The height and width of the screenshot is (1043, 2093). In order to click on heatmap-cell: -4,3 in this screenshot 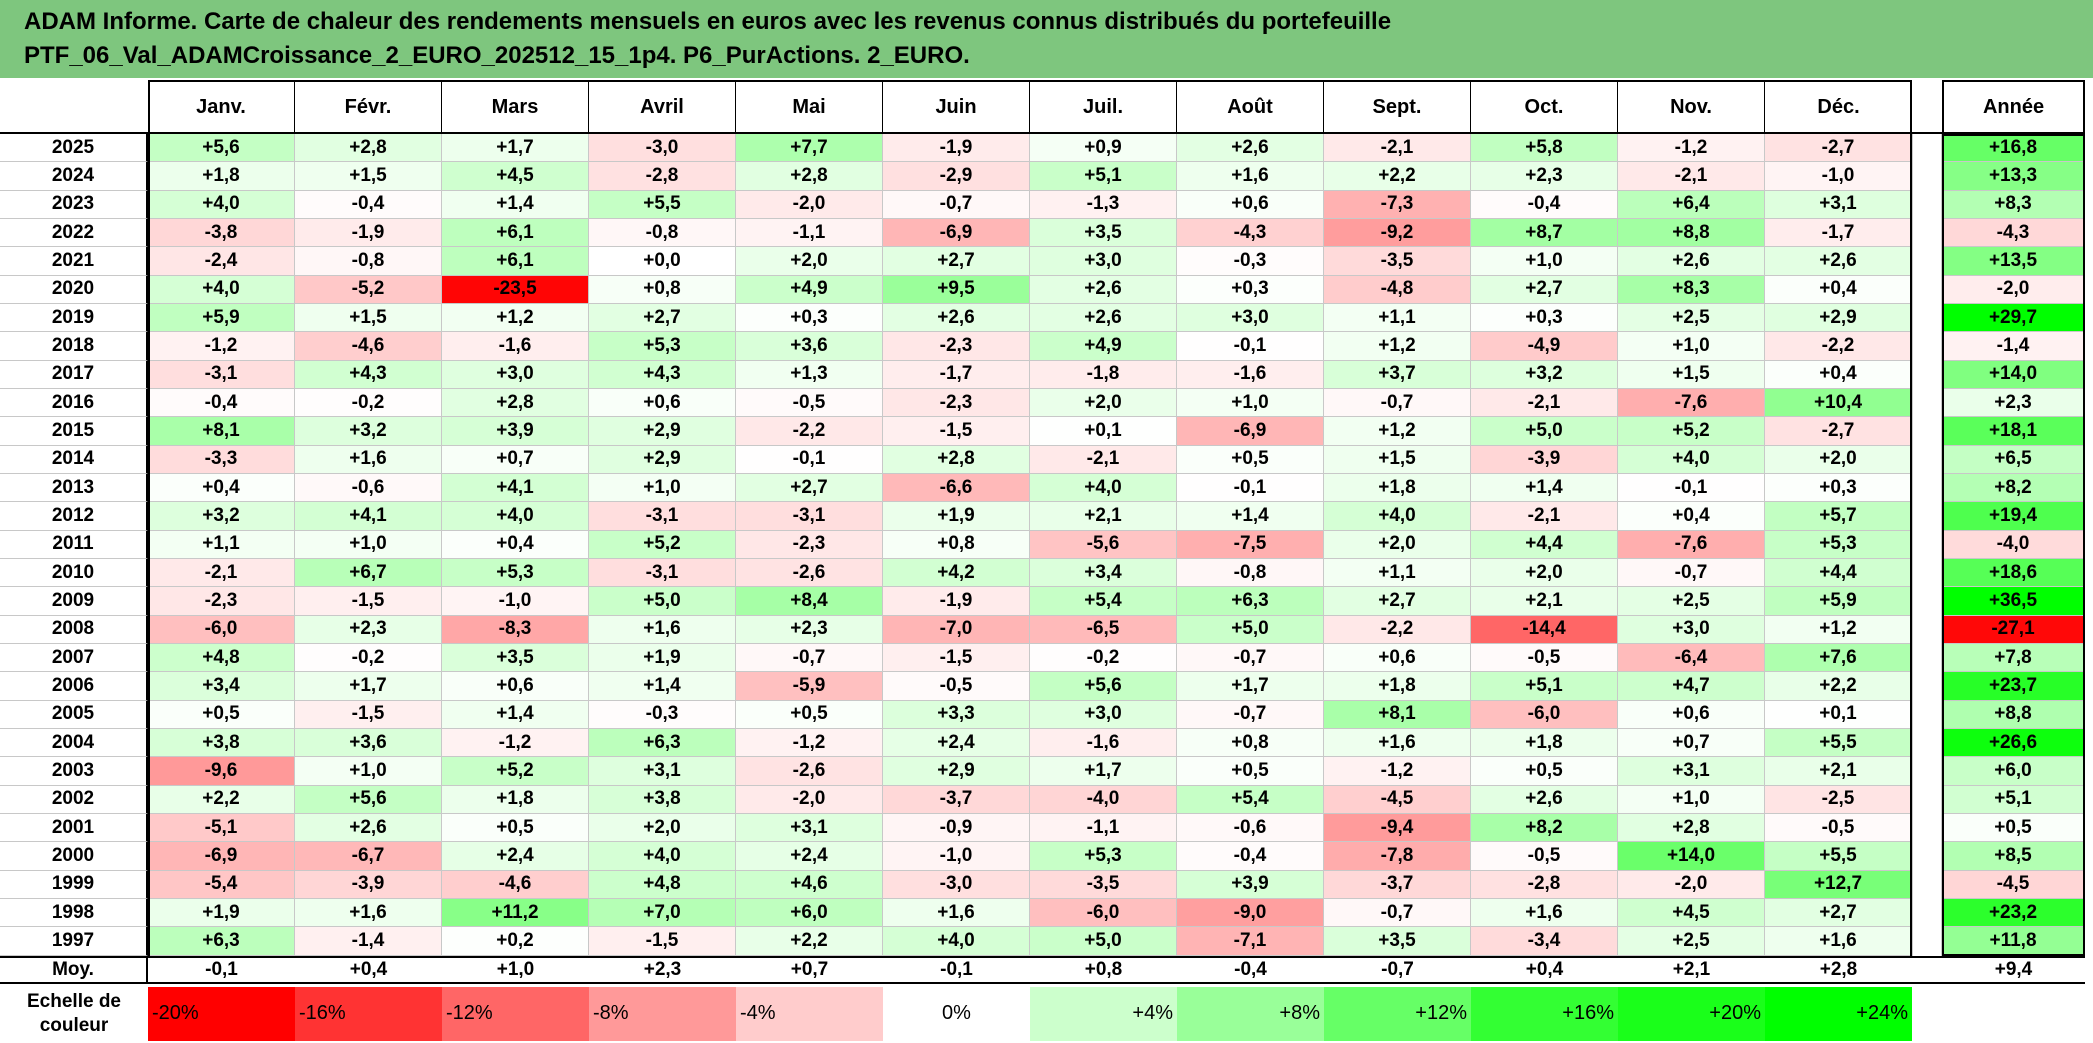, I will do `click(1250, 233)`.